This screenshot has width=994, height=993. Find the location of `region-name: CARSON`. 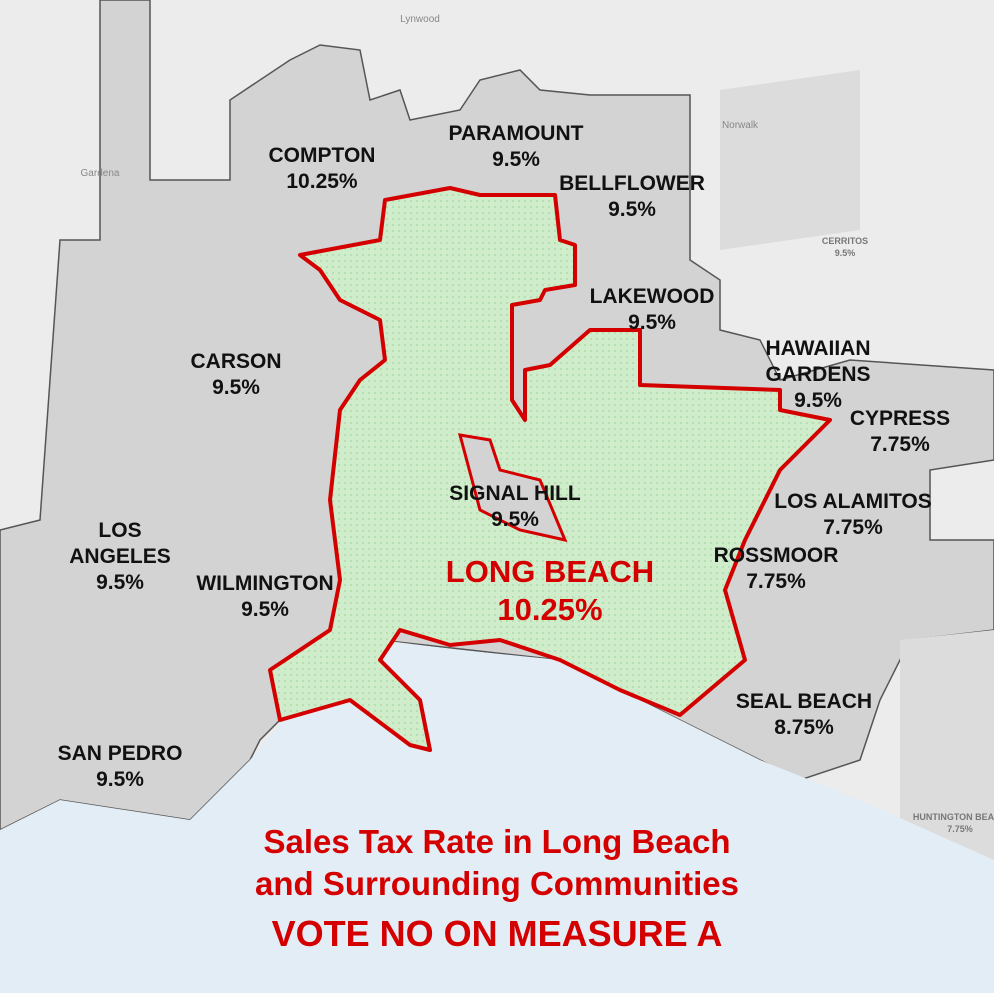

region-name: CARSON is located at coordinates (235, 361).